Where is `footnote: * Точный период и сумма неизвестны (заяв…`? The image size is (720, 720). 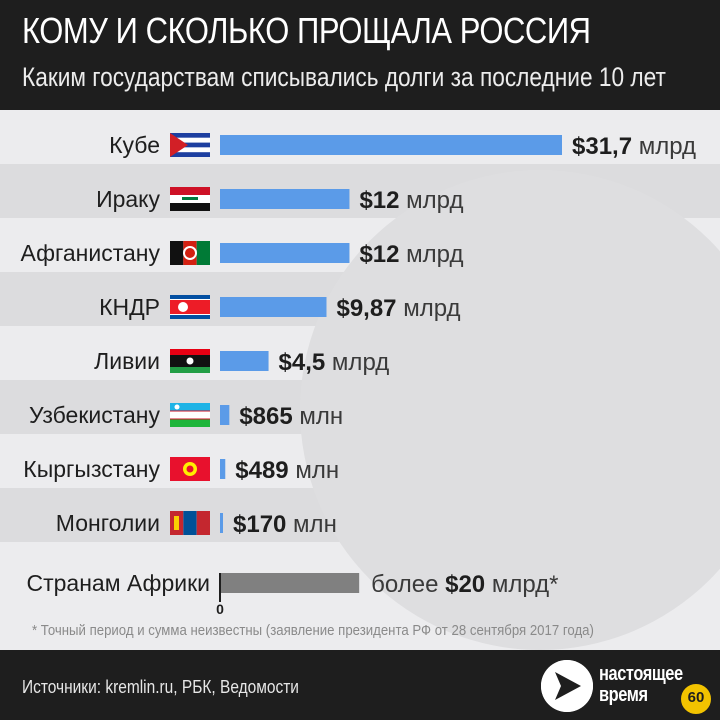 footnote: * Точный период и сумма неизвестны (заяв… is located at coordinates (313, 630).